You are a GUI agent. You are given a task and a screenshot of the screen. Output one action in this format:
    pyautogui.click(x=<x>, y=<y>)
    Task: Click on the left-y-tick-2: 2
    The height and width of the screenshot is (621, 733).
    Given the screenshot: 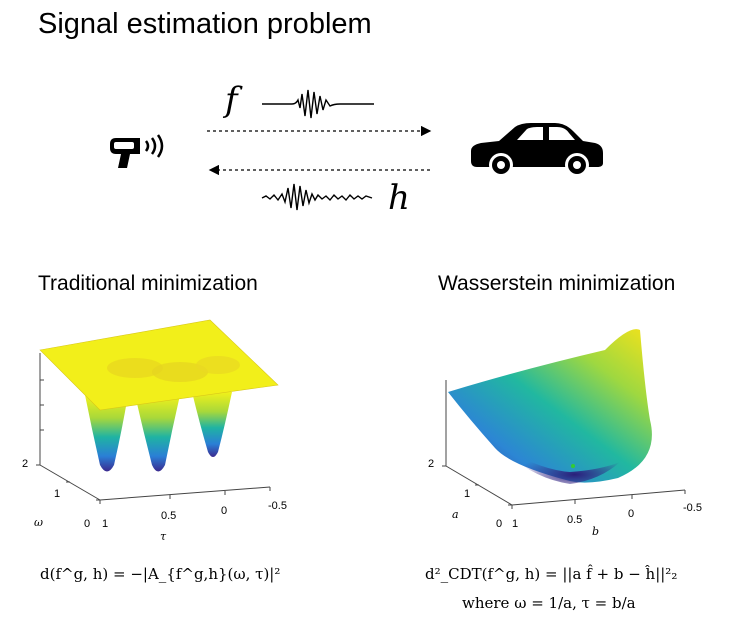 What is the action you would take?
    pyautogui.click(x=25, y=464)
    